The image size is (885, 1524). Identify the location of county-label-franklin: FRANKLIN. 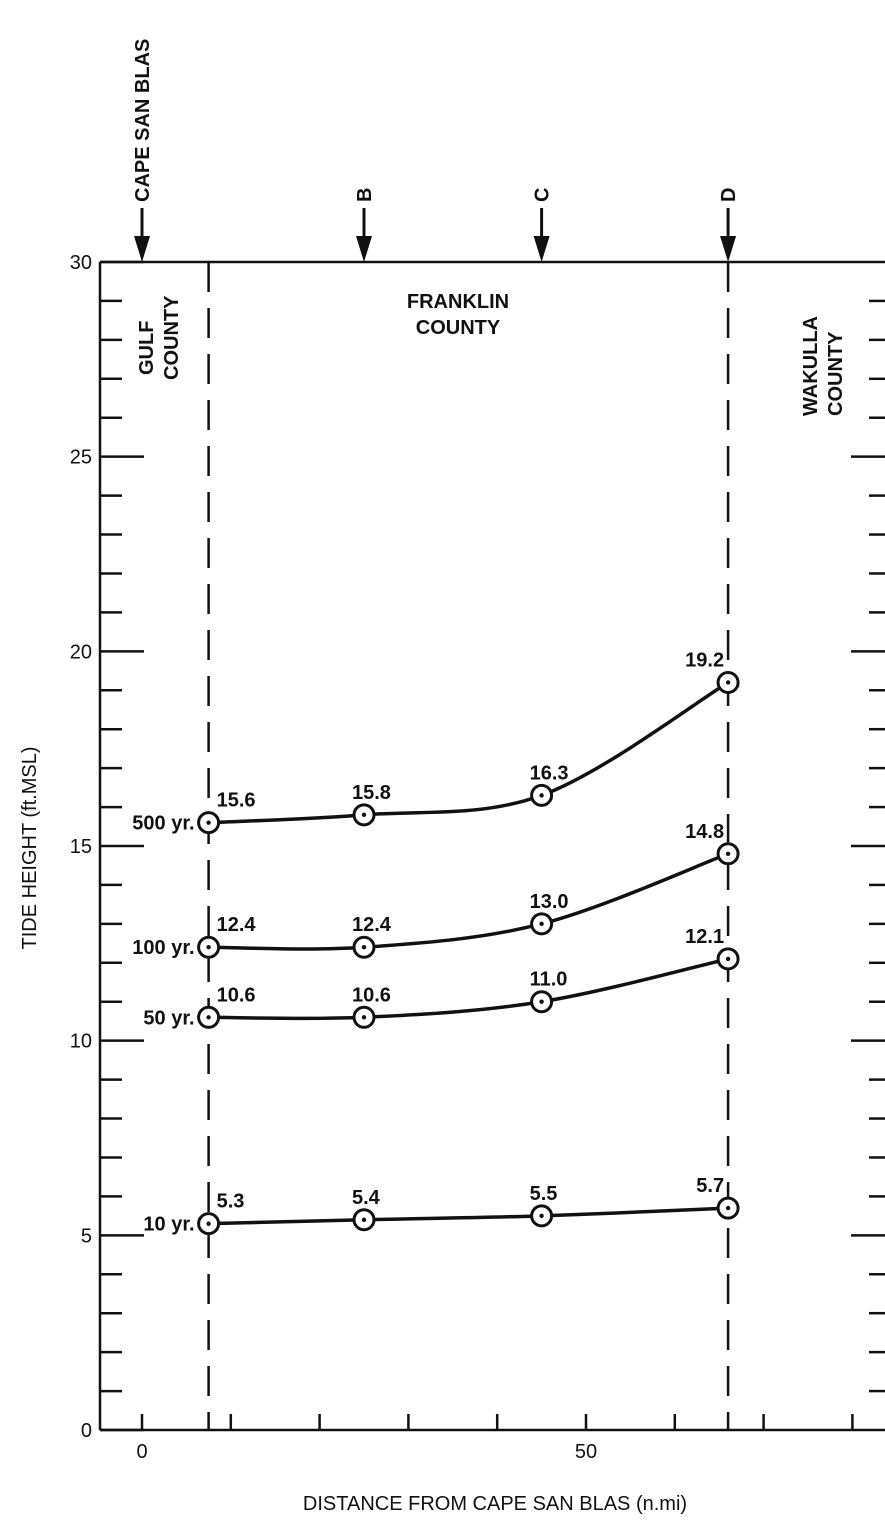
(458, 302).